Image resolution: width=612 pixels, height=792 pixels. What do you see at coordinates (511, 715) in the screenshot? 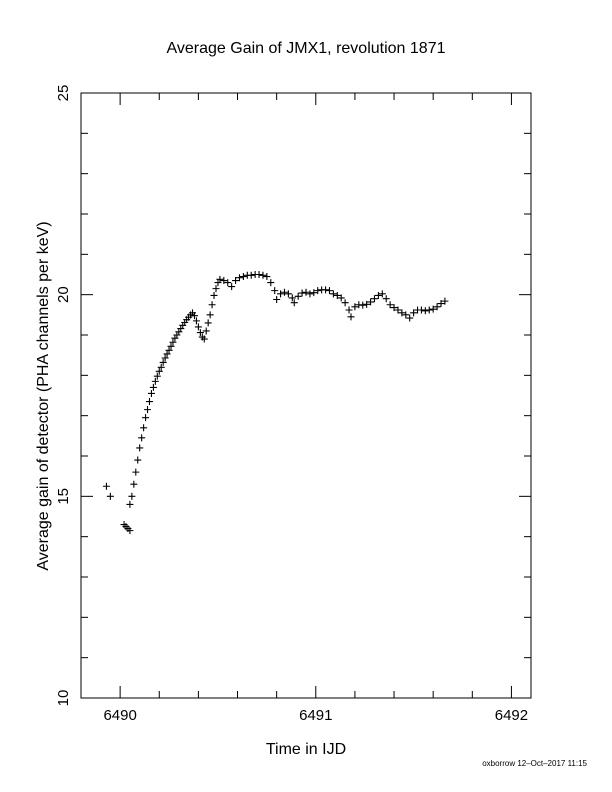
I see `x-tick-label: 6492` at bounding box center [511, 715].